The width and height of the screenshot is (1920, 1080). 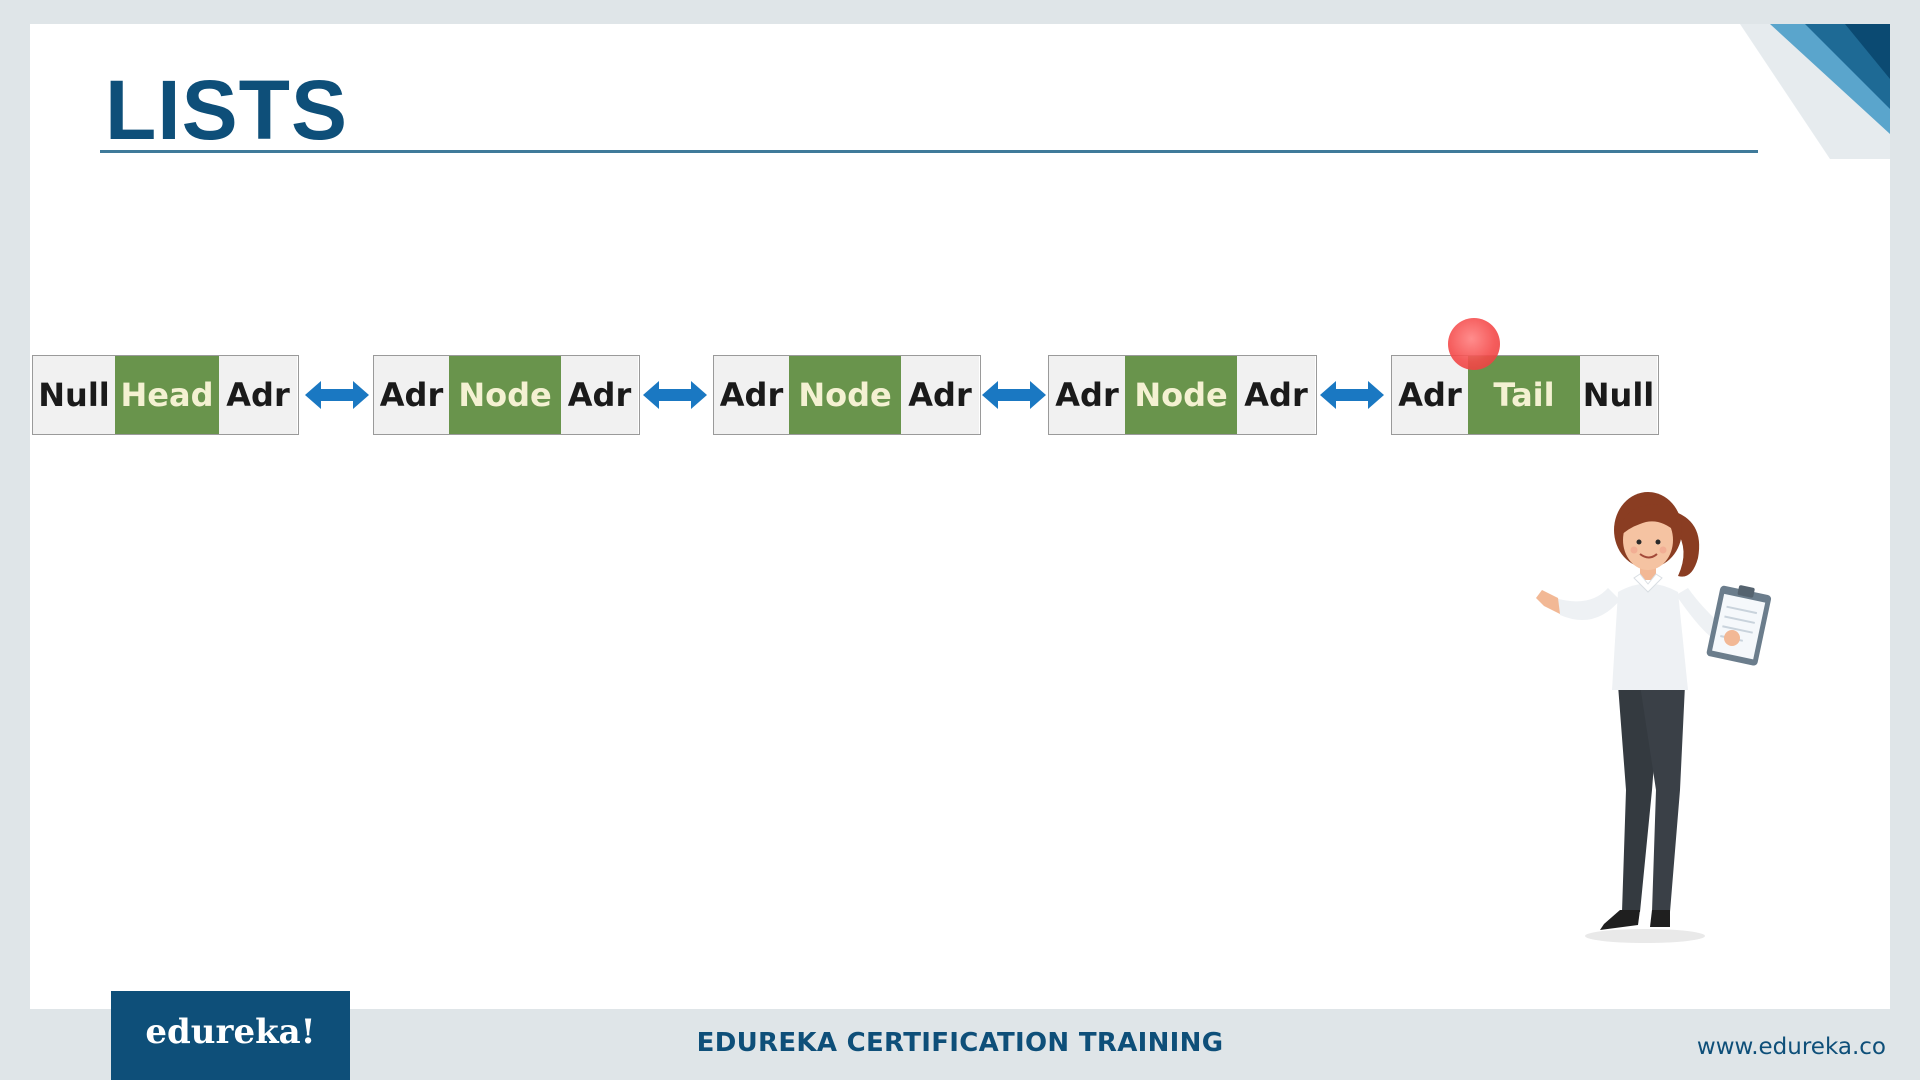 What do you see at coordinates (74, 395) in the screenshot?
I see `node-prev-pointer: Null` at bounding box center [74, 395].